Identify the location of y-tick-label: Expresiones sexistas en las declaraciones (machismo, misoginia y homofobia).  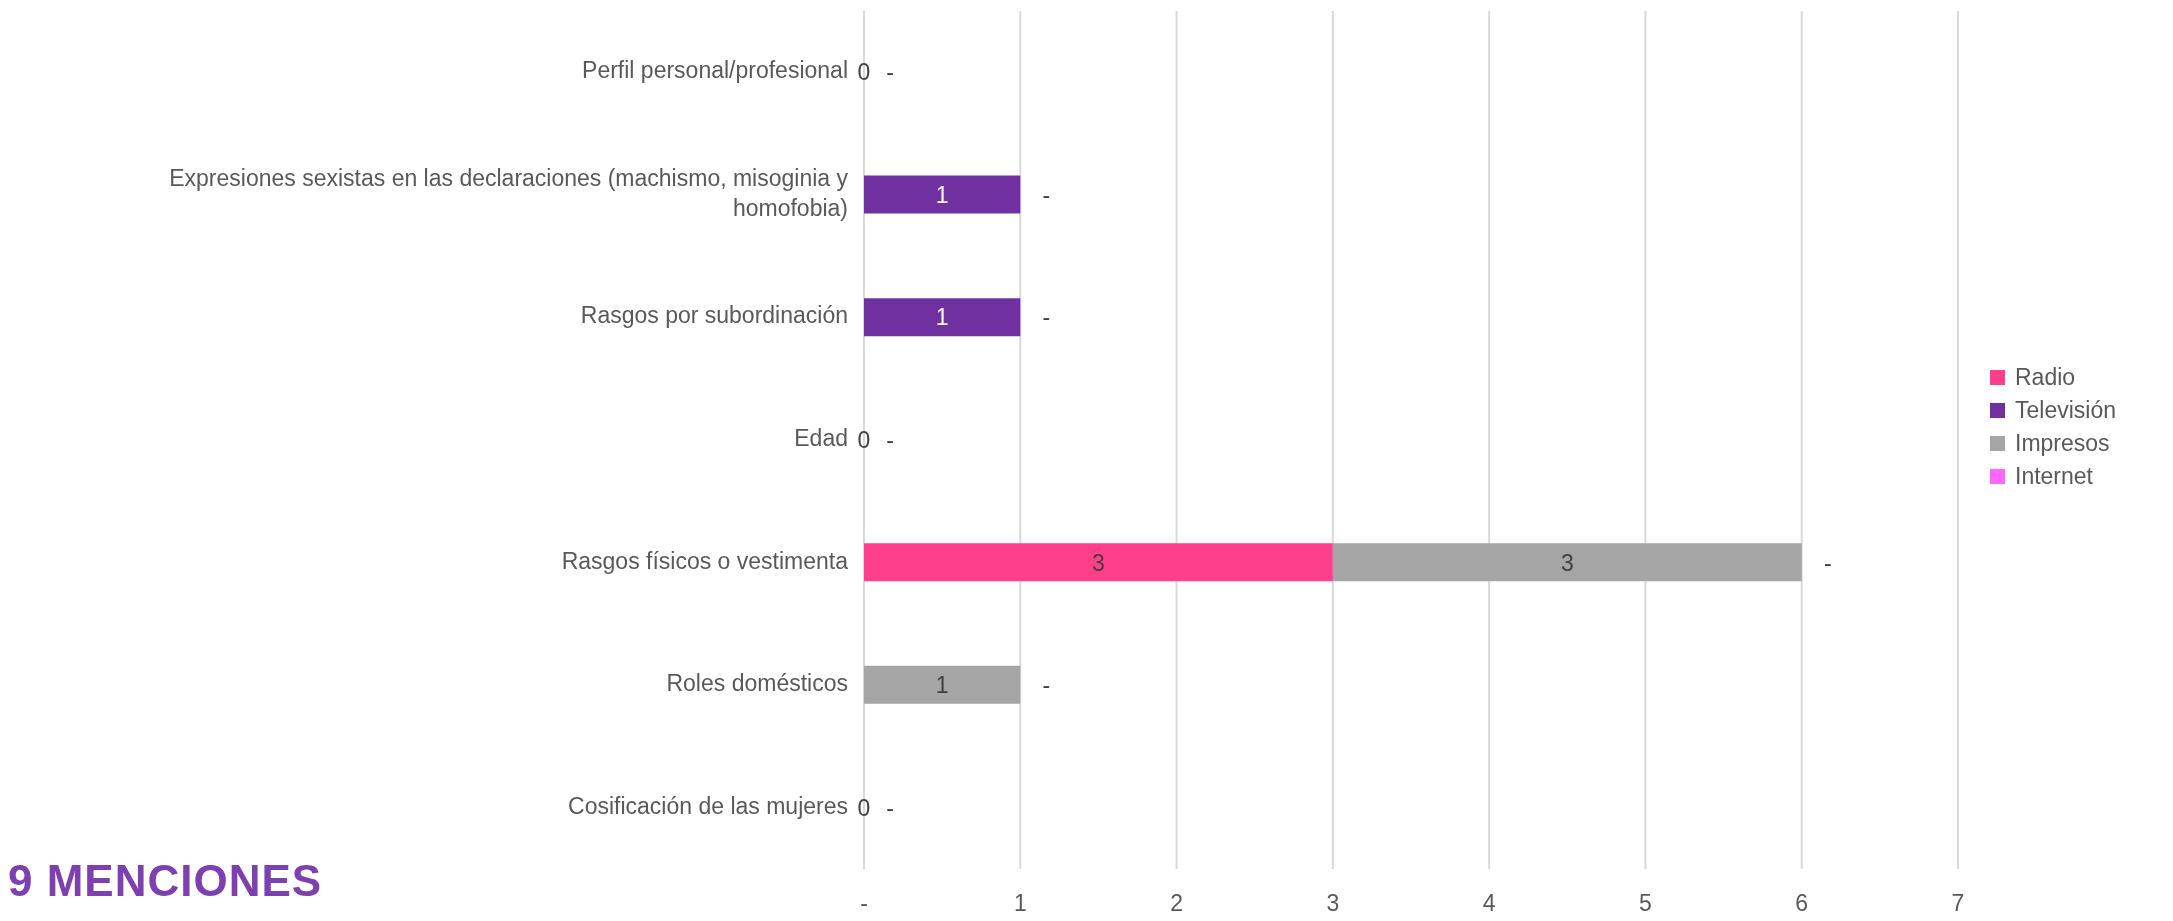
(509, 192).